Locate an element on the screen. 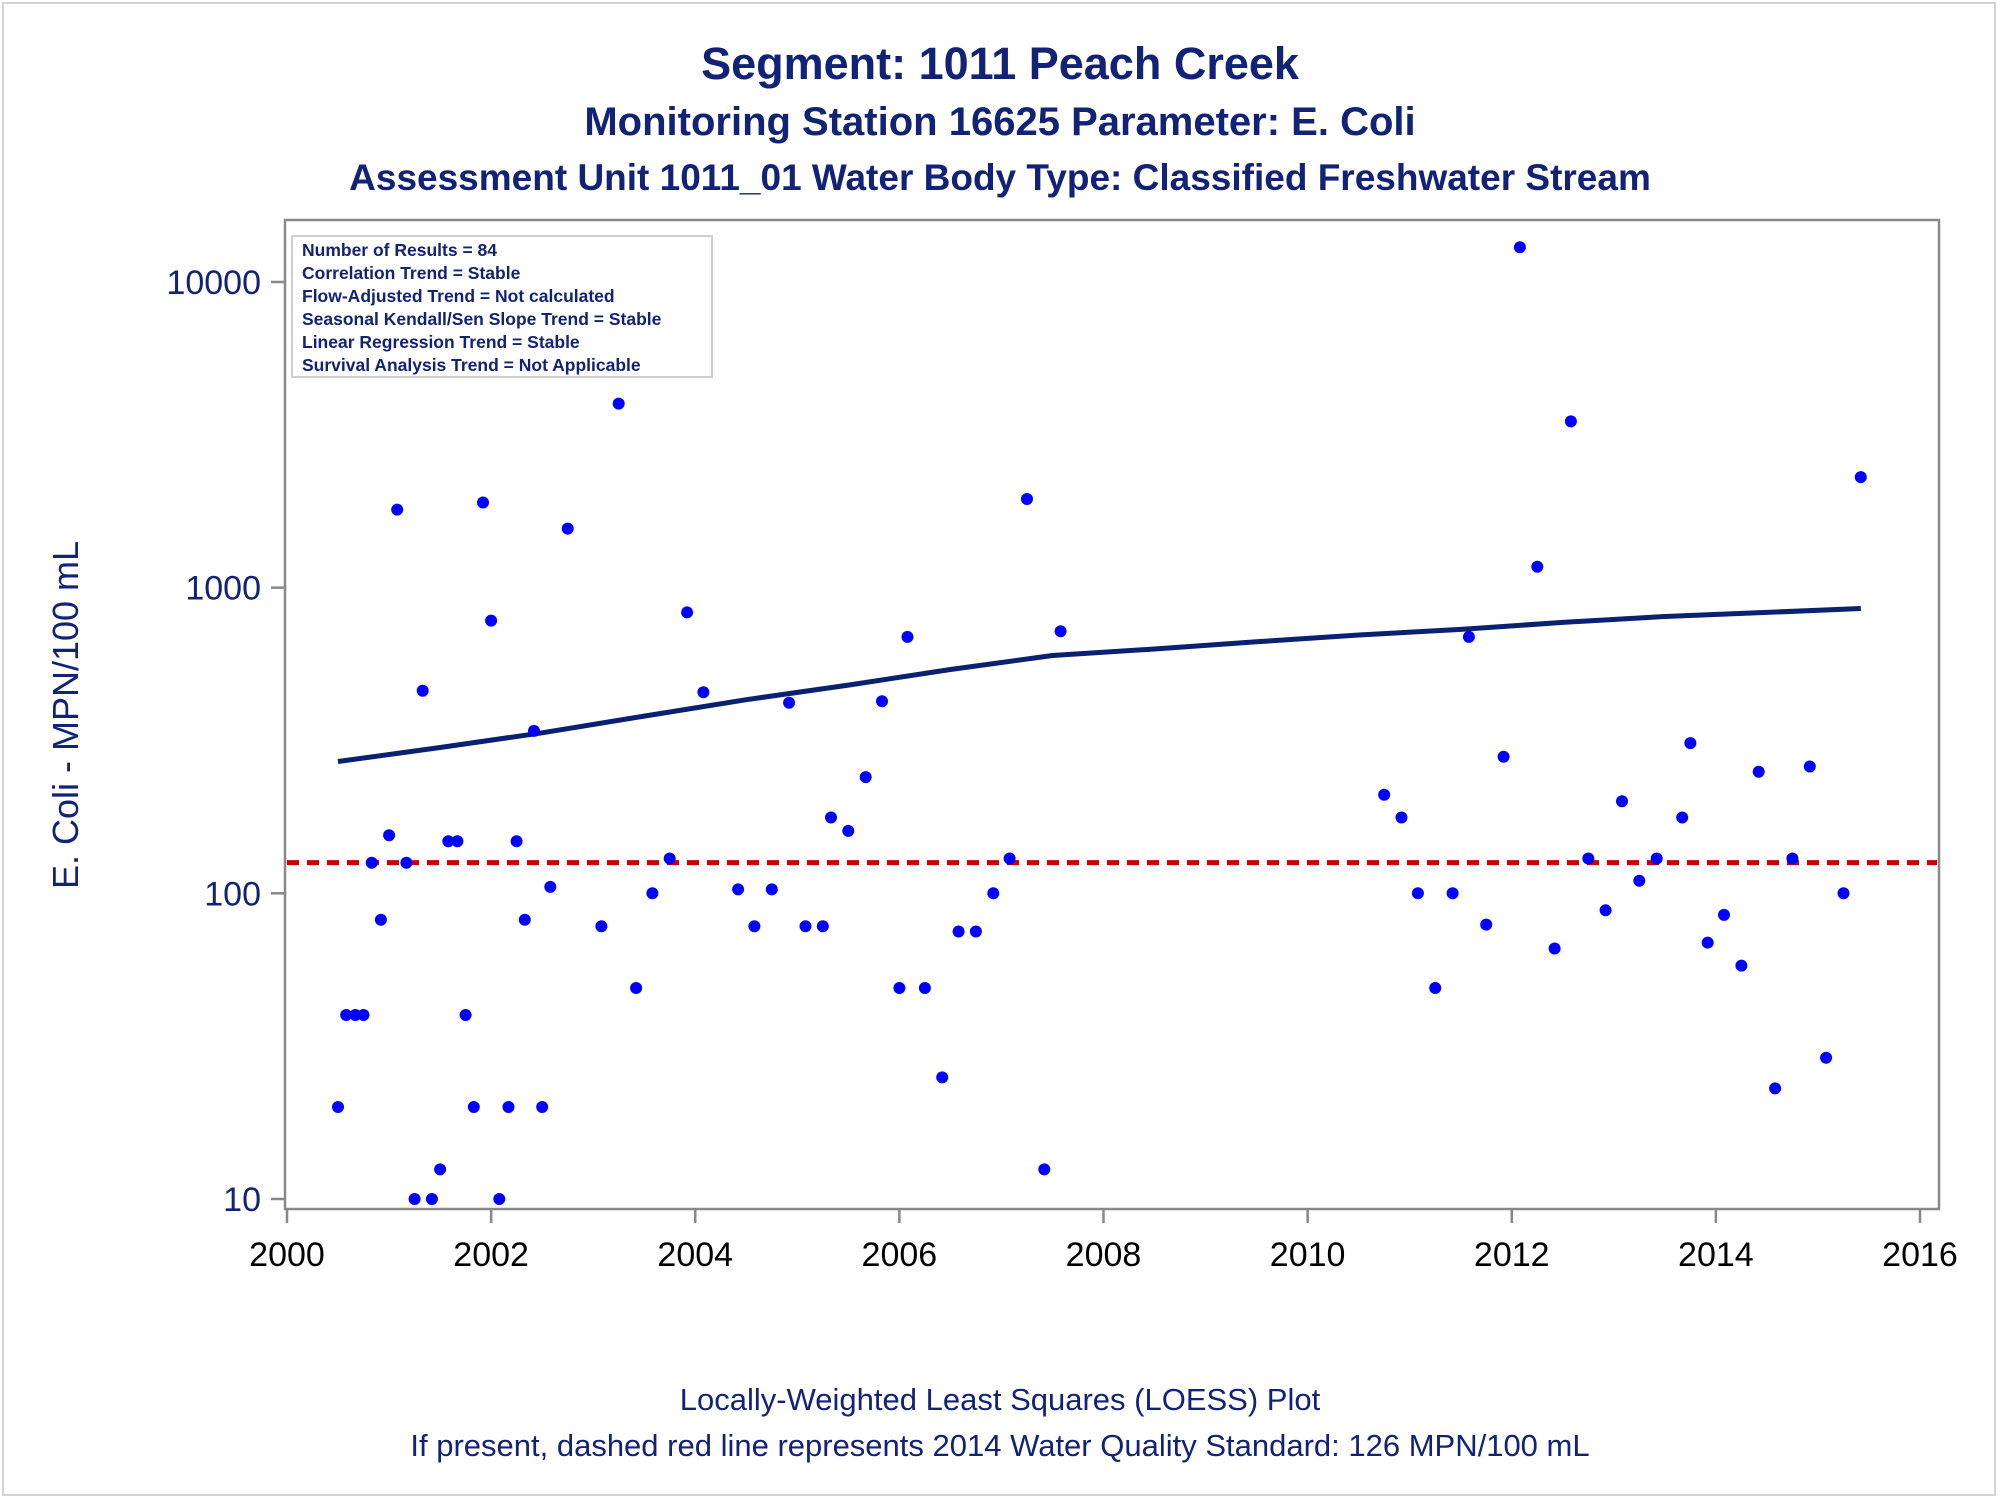 The width and height of the screenshot is (2000, 1500). inset-line: Survival Analysis Trend = Not Applicable is located at coordinates (471, 365).